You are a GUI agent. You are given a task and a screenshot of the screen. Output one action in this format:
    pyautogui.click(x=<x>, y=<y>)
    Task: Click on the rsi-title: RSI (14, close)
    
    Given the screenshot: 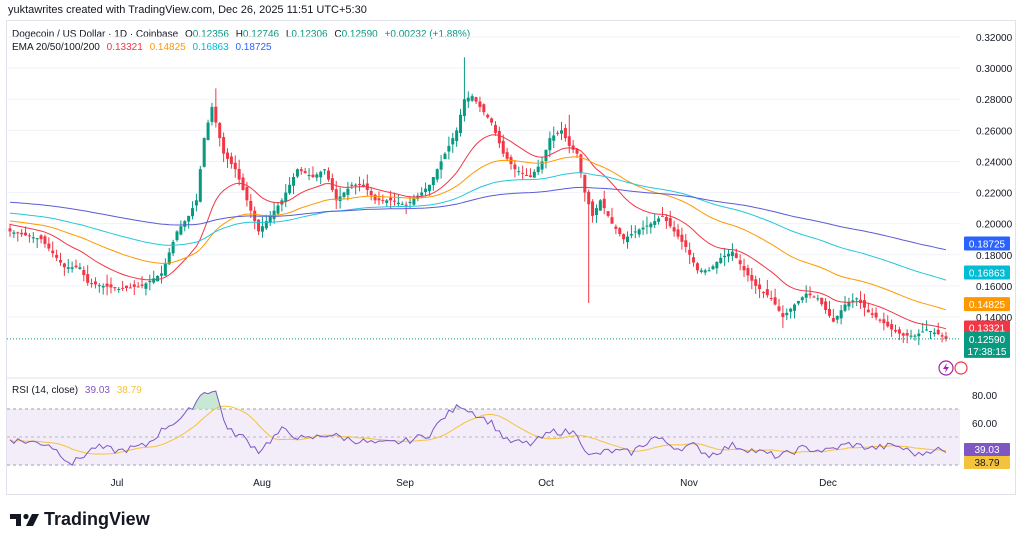 What is the action you would take?
    pyautogui.click(x=45, y=390)
    